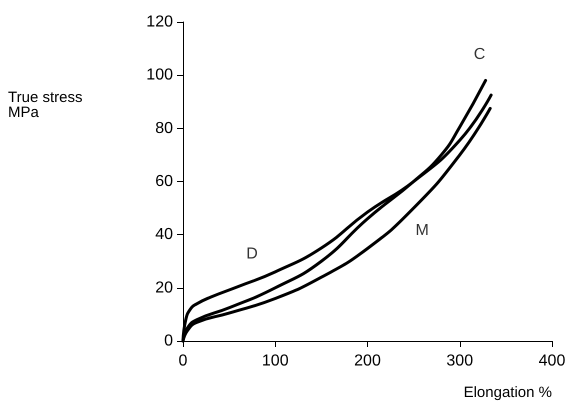 Image resolution: width=583 pixels, height=418 pixels. I want to click on y-tick-label: 20, so click(164, 287).